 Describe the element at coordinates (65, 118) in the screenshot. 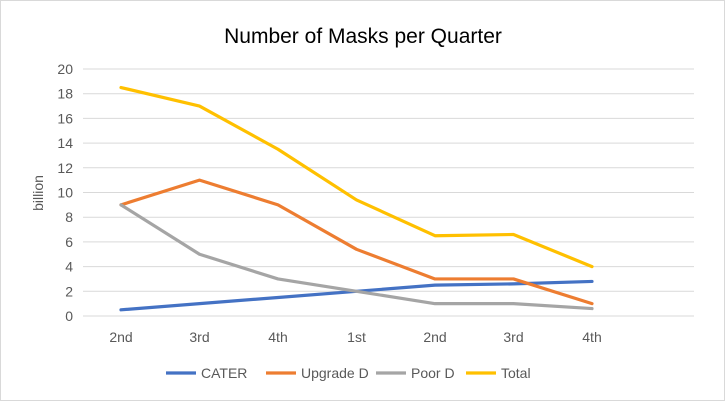

I see `y-tick-label: 16` at that location.